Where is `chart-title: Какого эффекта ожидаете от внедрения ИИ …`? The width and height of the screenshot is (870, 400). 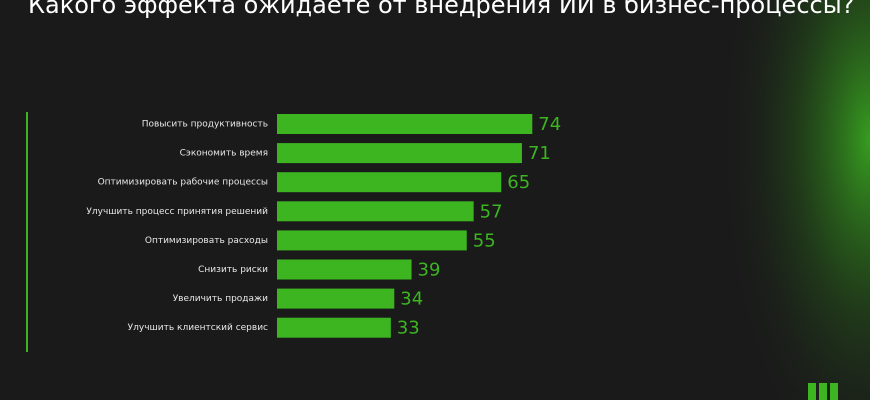
chart-title: Какого эффекта ожидаете от внедрения ИИ … is located at coordinates (441, 9).